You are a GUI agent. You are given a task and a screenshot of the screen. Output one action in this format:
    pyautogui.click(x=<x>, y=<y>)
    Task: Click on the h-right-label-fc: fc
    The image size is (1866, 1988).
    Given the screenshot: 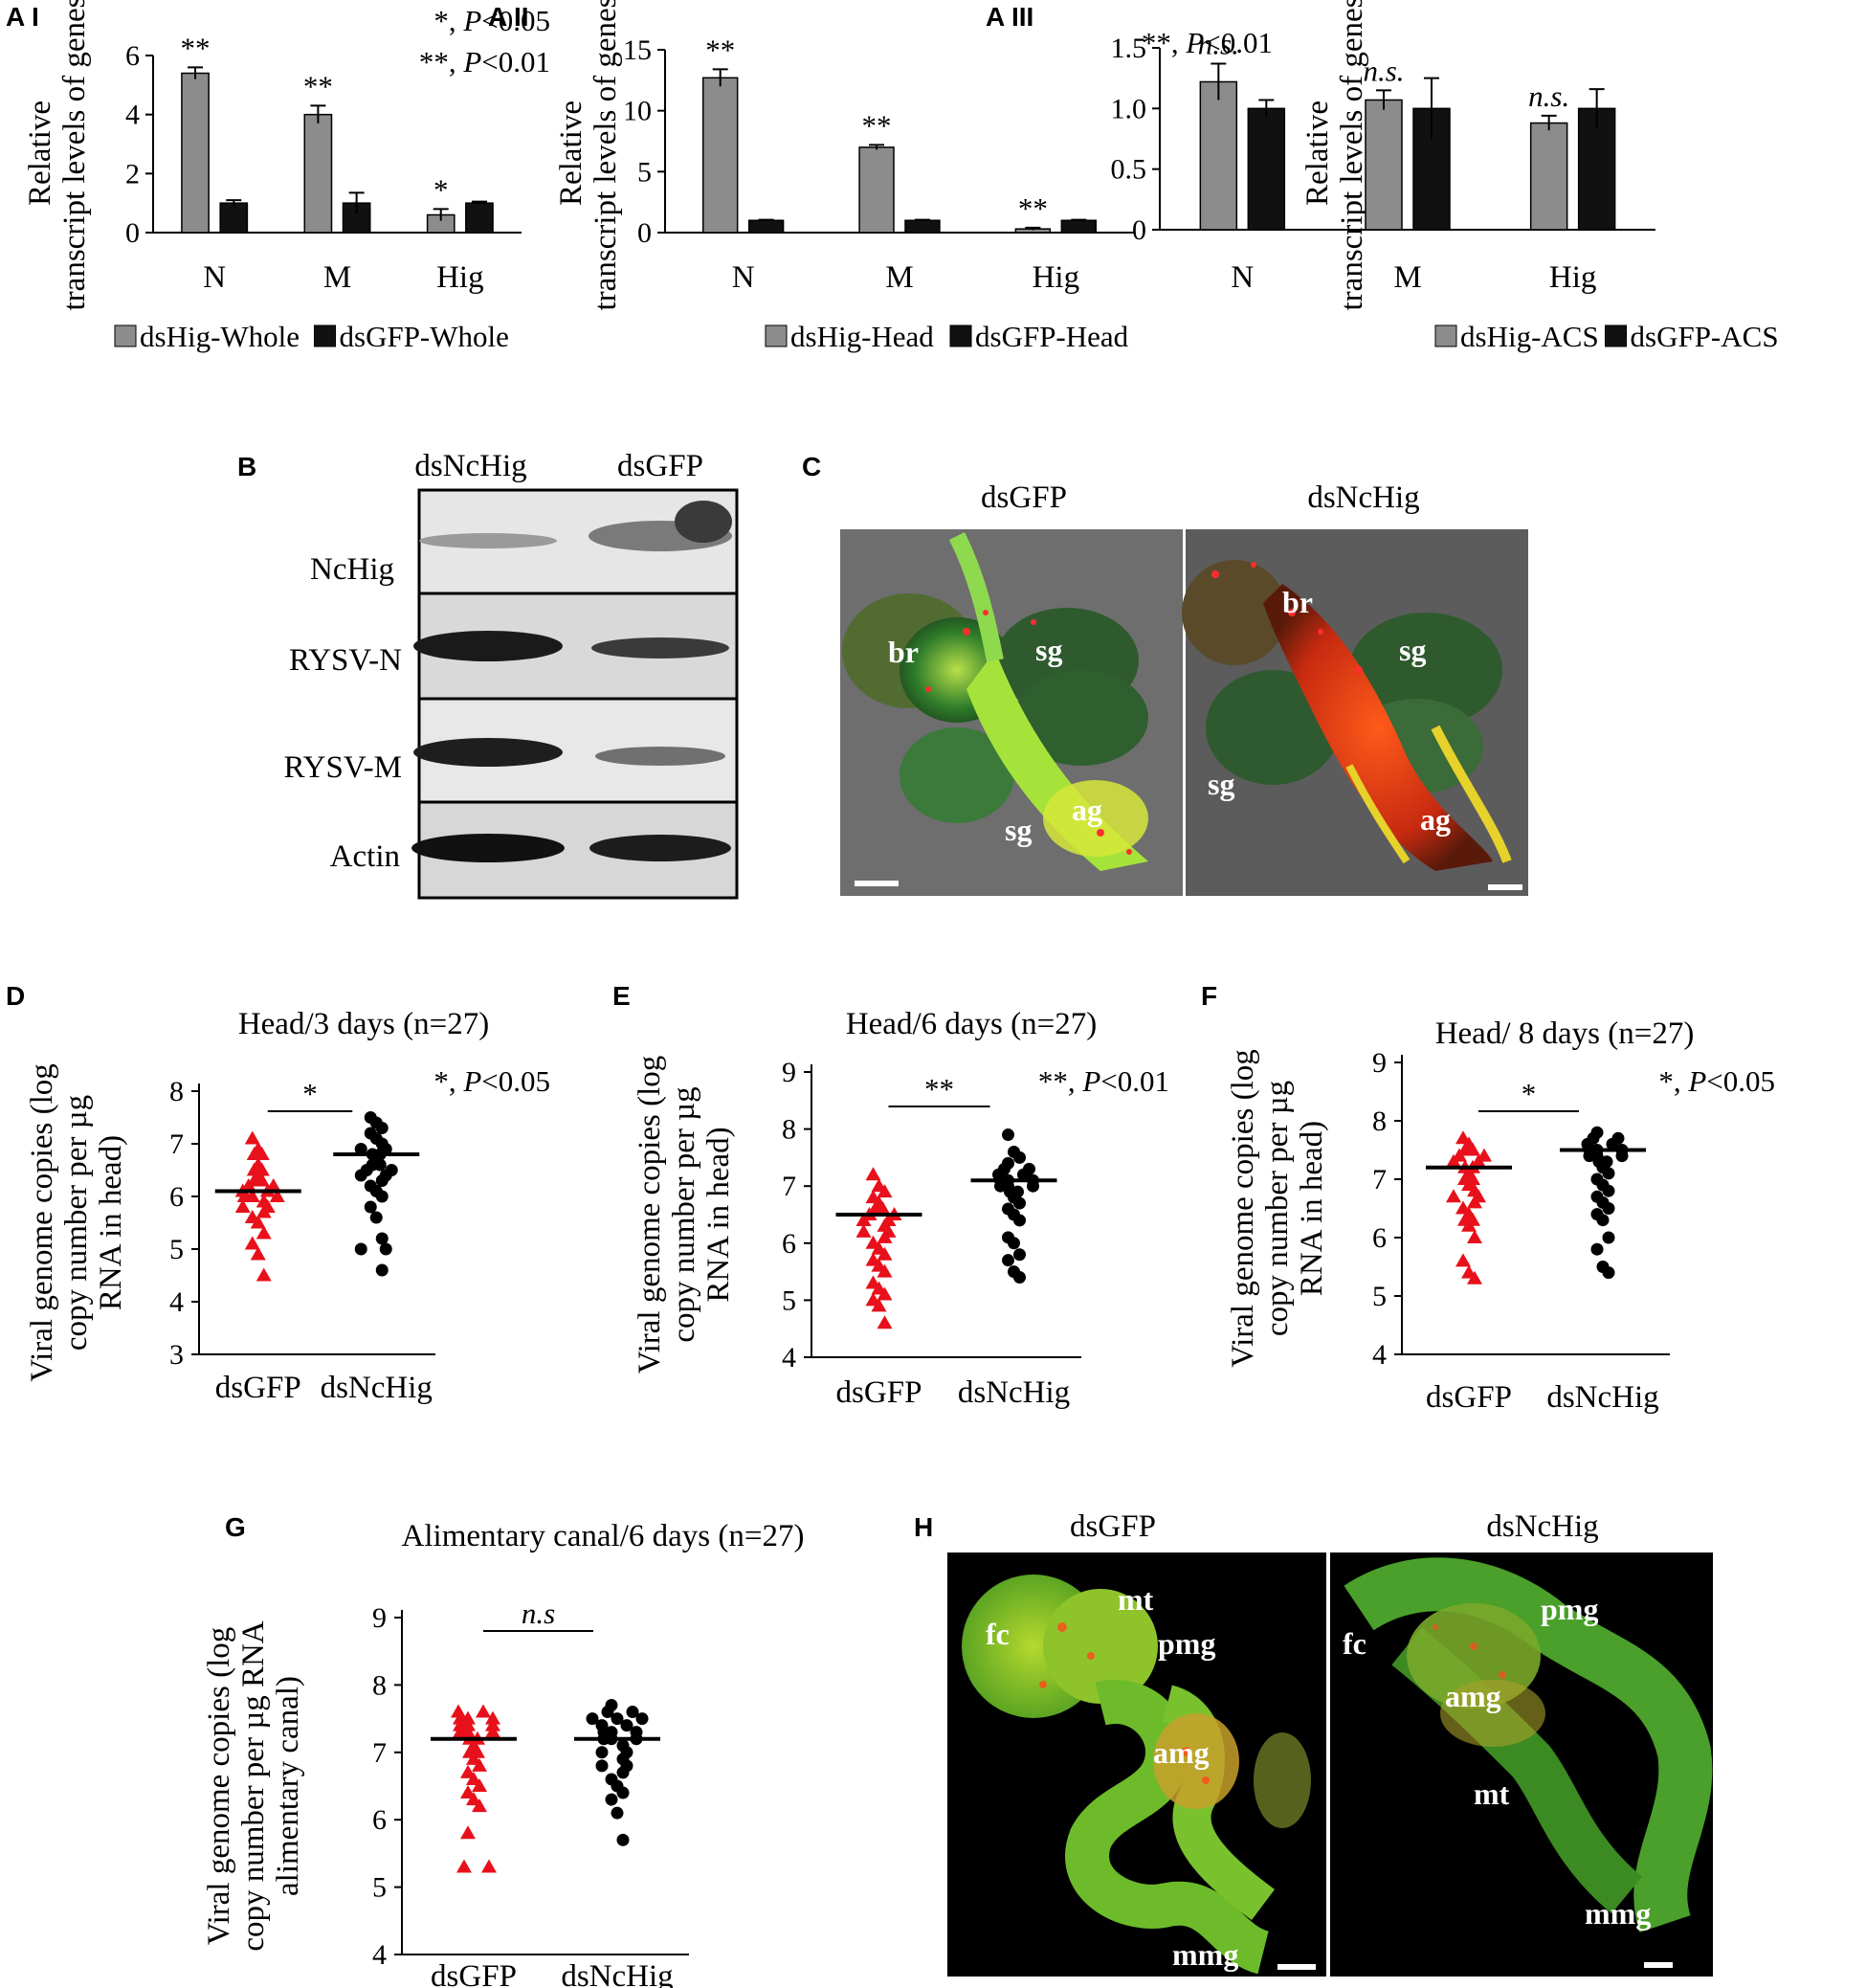 What is the action you would take?
    pyautogui.click(x=1354, y=1643)
    